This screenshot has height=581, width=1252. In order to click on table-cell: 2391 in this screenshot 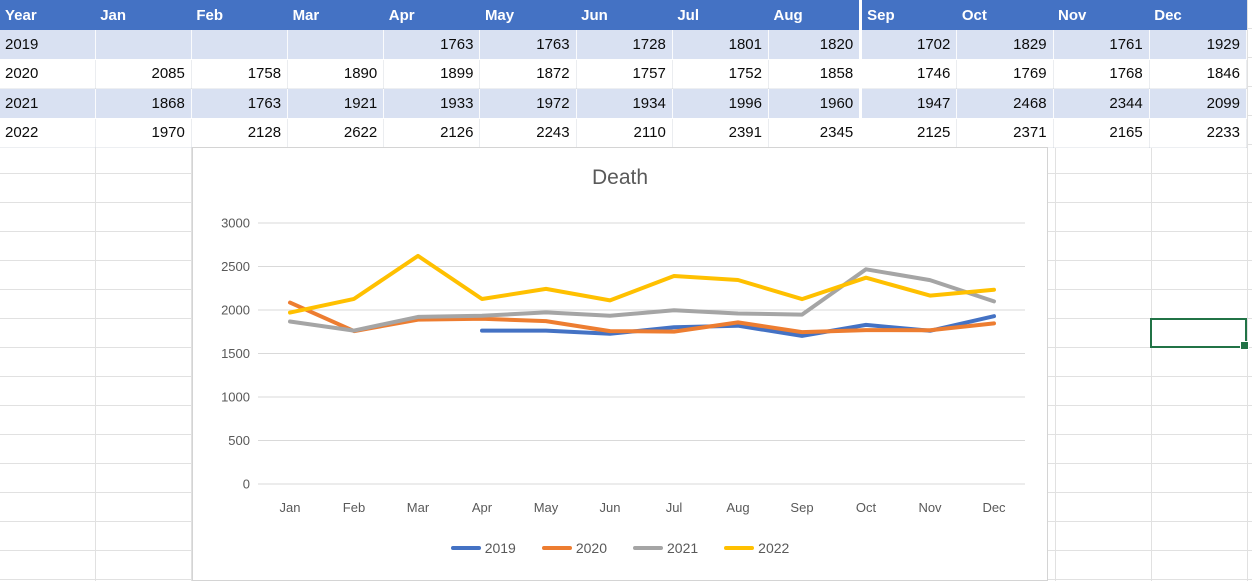, I will do `click(721, 133)`.